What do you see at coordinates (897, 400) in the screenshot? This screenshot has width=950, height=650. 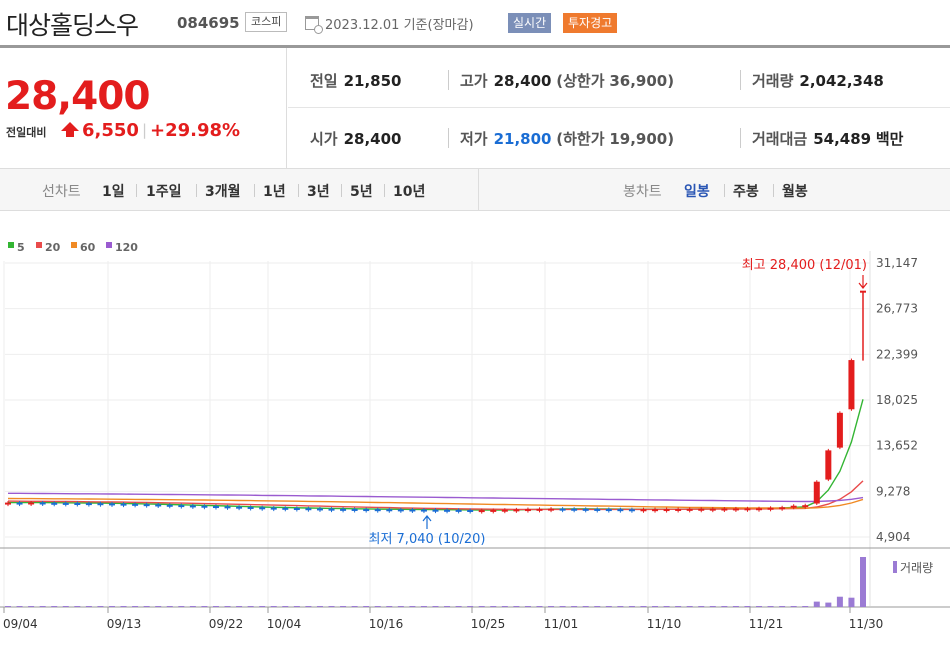 I see `y-axis: 31,147 26,773 22,399 18,025 13,652 9,278 4,904` at bounding box center [897, 400].